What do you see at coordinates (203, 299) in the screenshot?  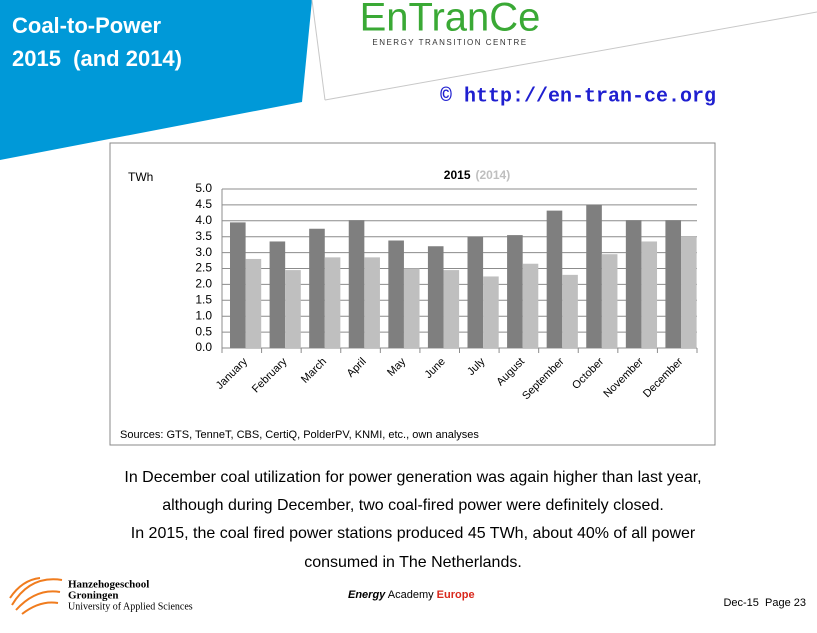 I see `y-tick-label: 1.5` at bounding box center [203, 299].